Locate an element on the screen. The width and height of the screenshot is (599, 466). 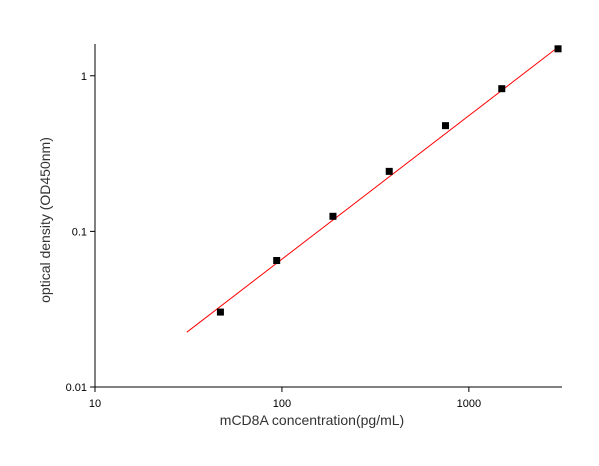
y-tick-label: 0.1 is located at coordinates (79, 232).